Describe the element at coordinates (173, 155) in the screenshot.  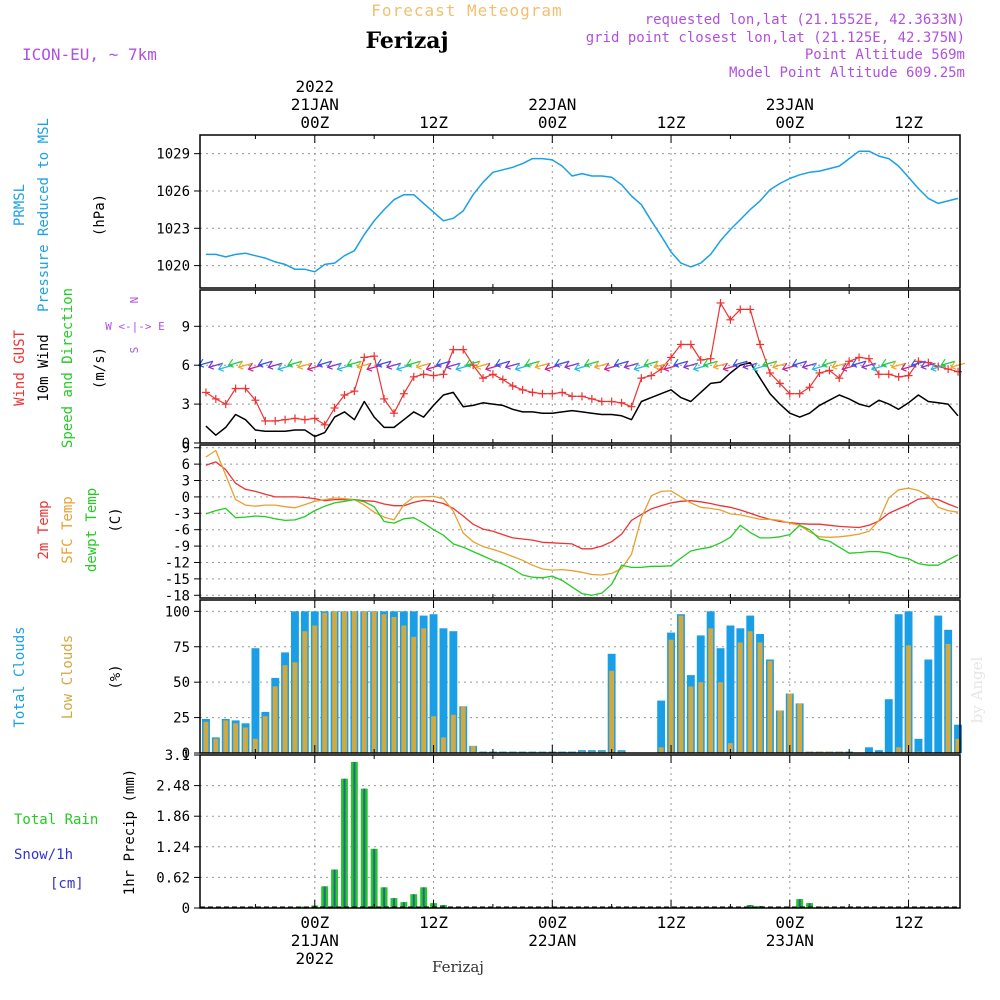
I see `ytick-label: 1029` at that location.